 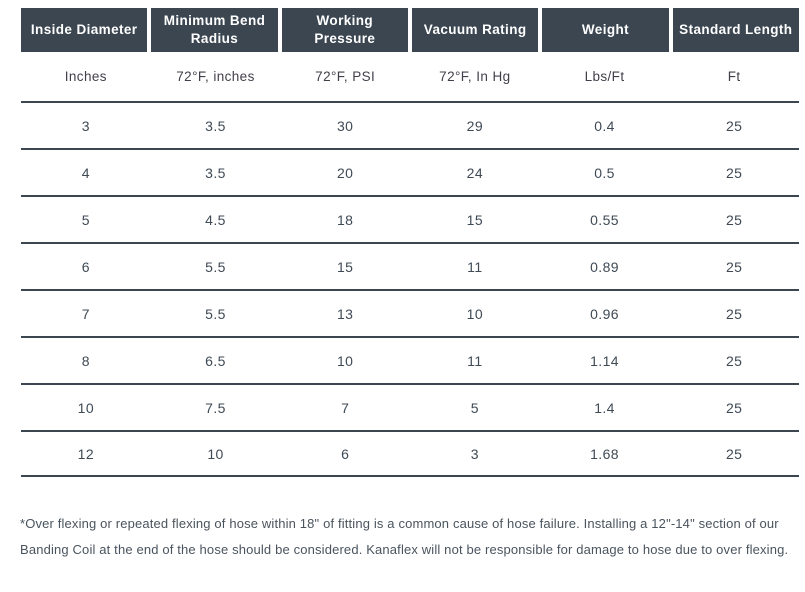 I want to click on table-row: 8 6.5 10 11 1.14 25, so click(x=410, y=359).